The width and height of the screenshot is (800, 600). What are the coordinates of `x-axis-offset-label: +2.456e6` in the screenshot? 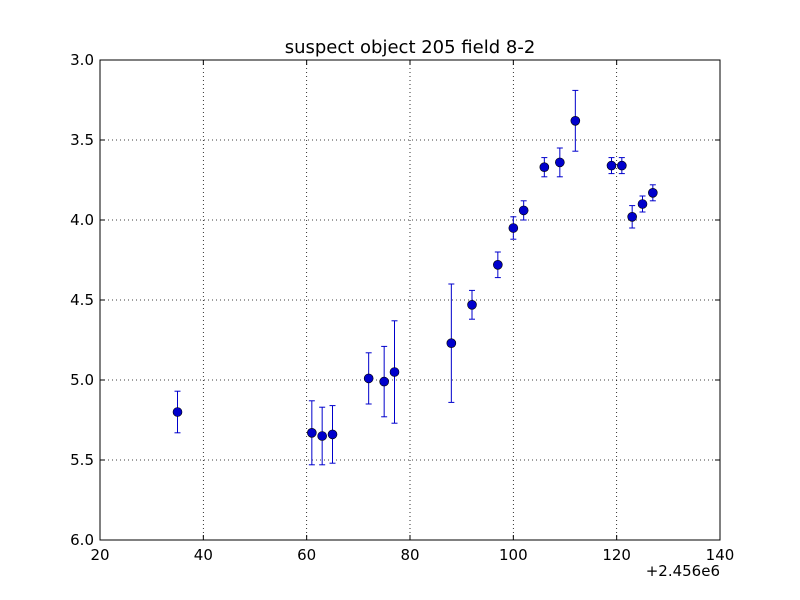 It's located at (683, 571).